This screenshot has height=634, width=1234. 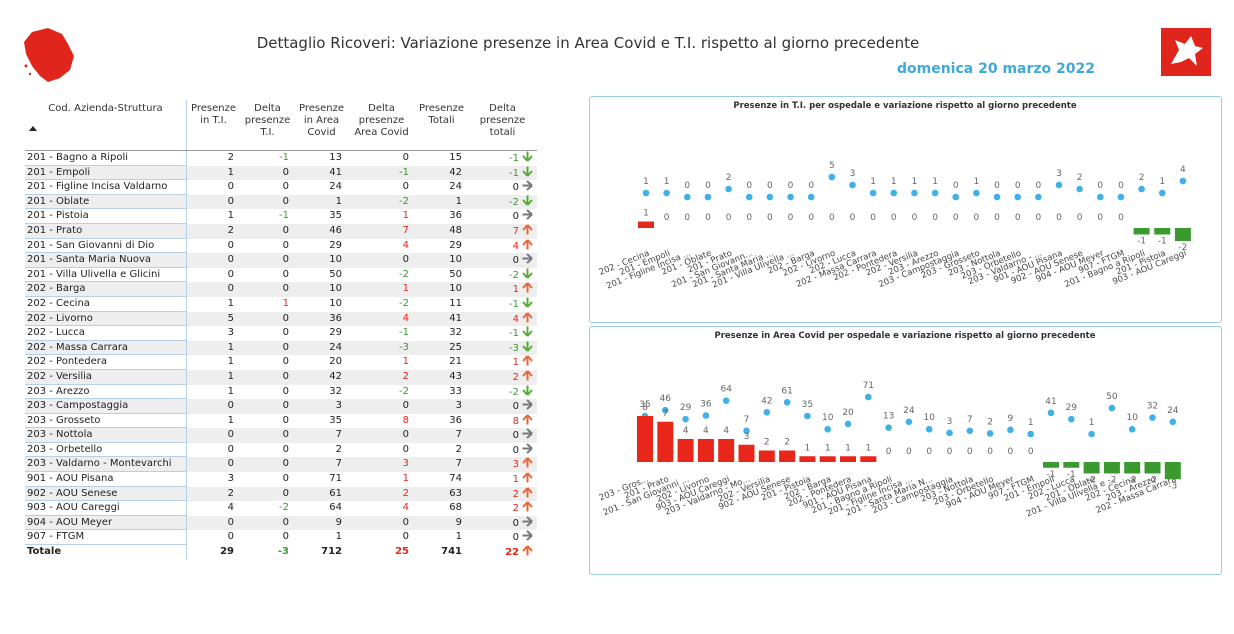 What do you see at coordinates (1050, 402) in the screenshot?
I see `dot-label: 41` at bounding box center [1050, 402].